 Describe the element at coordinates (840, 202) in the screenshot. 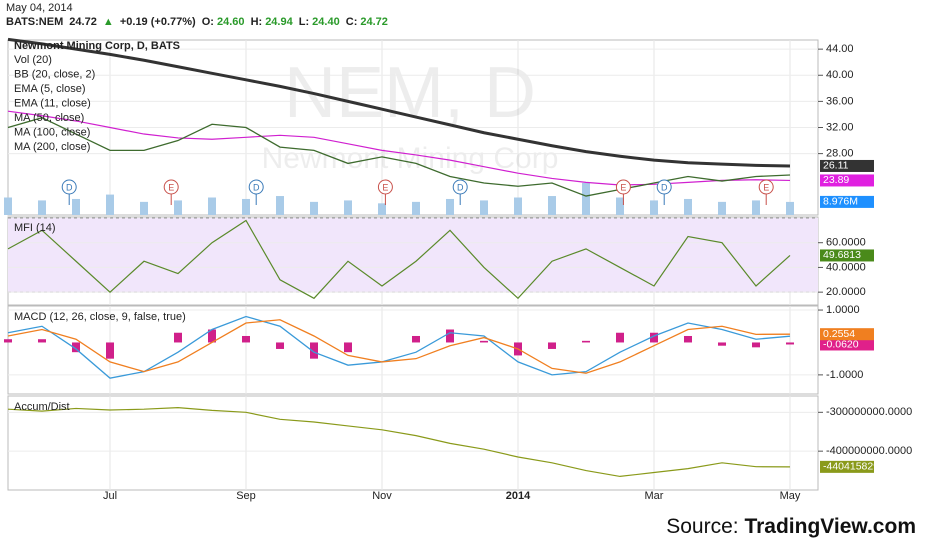

I see `price-tag-label: 8.976M` at that location.